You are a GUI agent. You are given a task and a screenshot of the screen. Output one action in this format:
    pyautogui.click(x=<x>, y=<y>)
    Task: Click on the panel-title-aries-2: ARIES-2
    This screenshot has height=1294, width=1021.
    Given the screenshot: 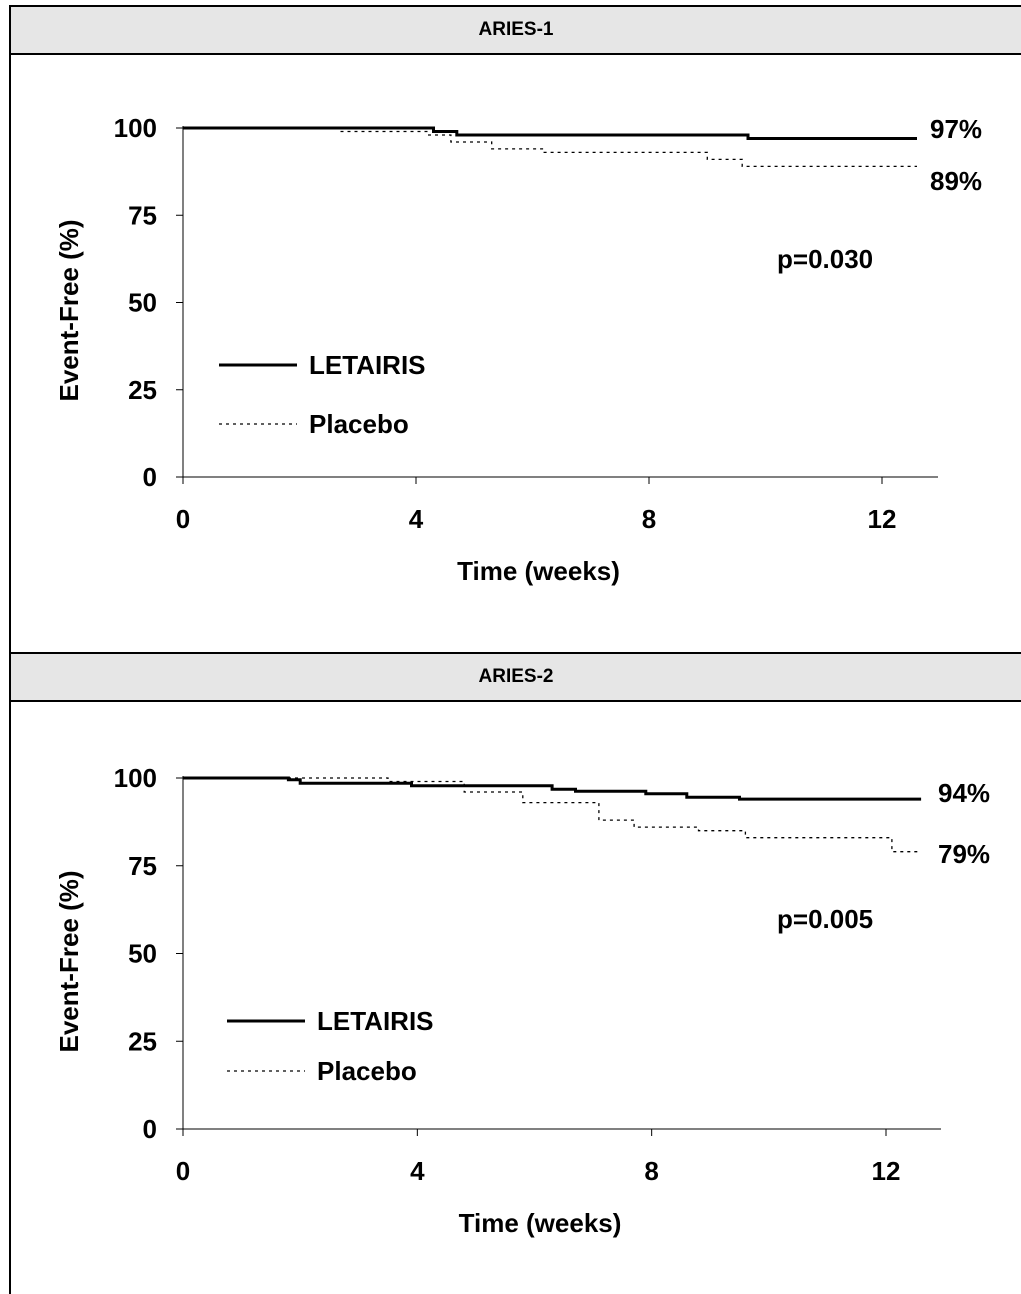 What is the action you would take?
    pyautogui.click(x=515, y=677)
    